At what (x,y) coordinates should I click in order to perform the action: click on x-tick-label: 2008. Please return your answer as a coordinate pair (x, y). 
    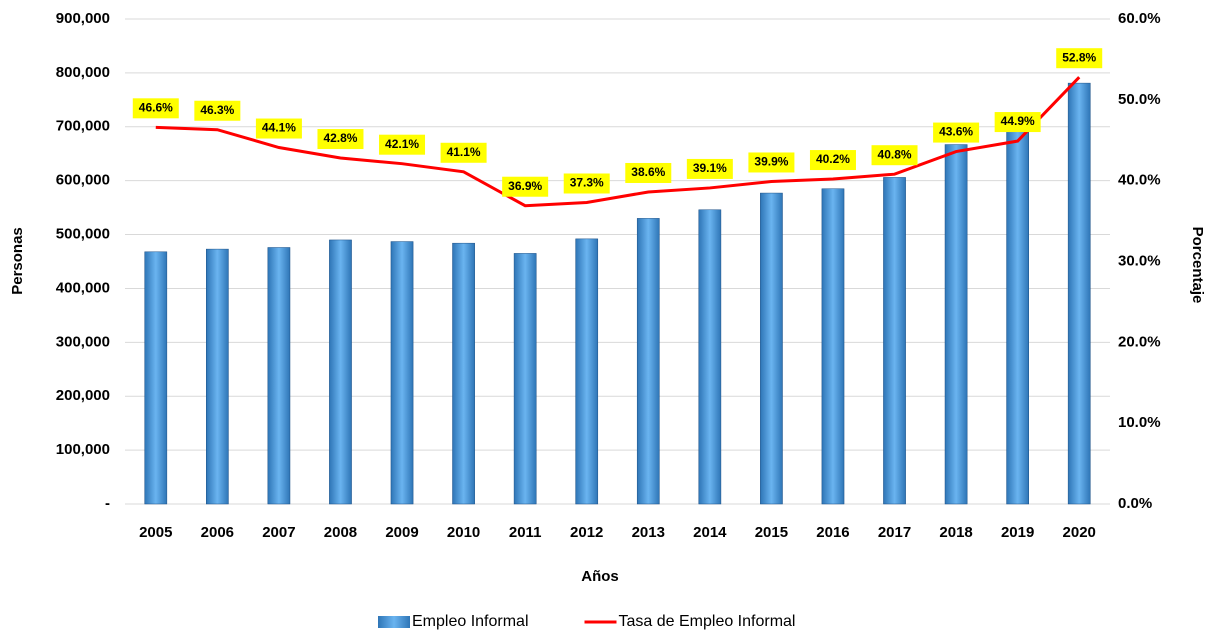
    Looking at the image, I should click on (340, 532).